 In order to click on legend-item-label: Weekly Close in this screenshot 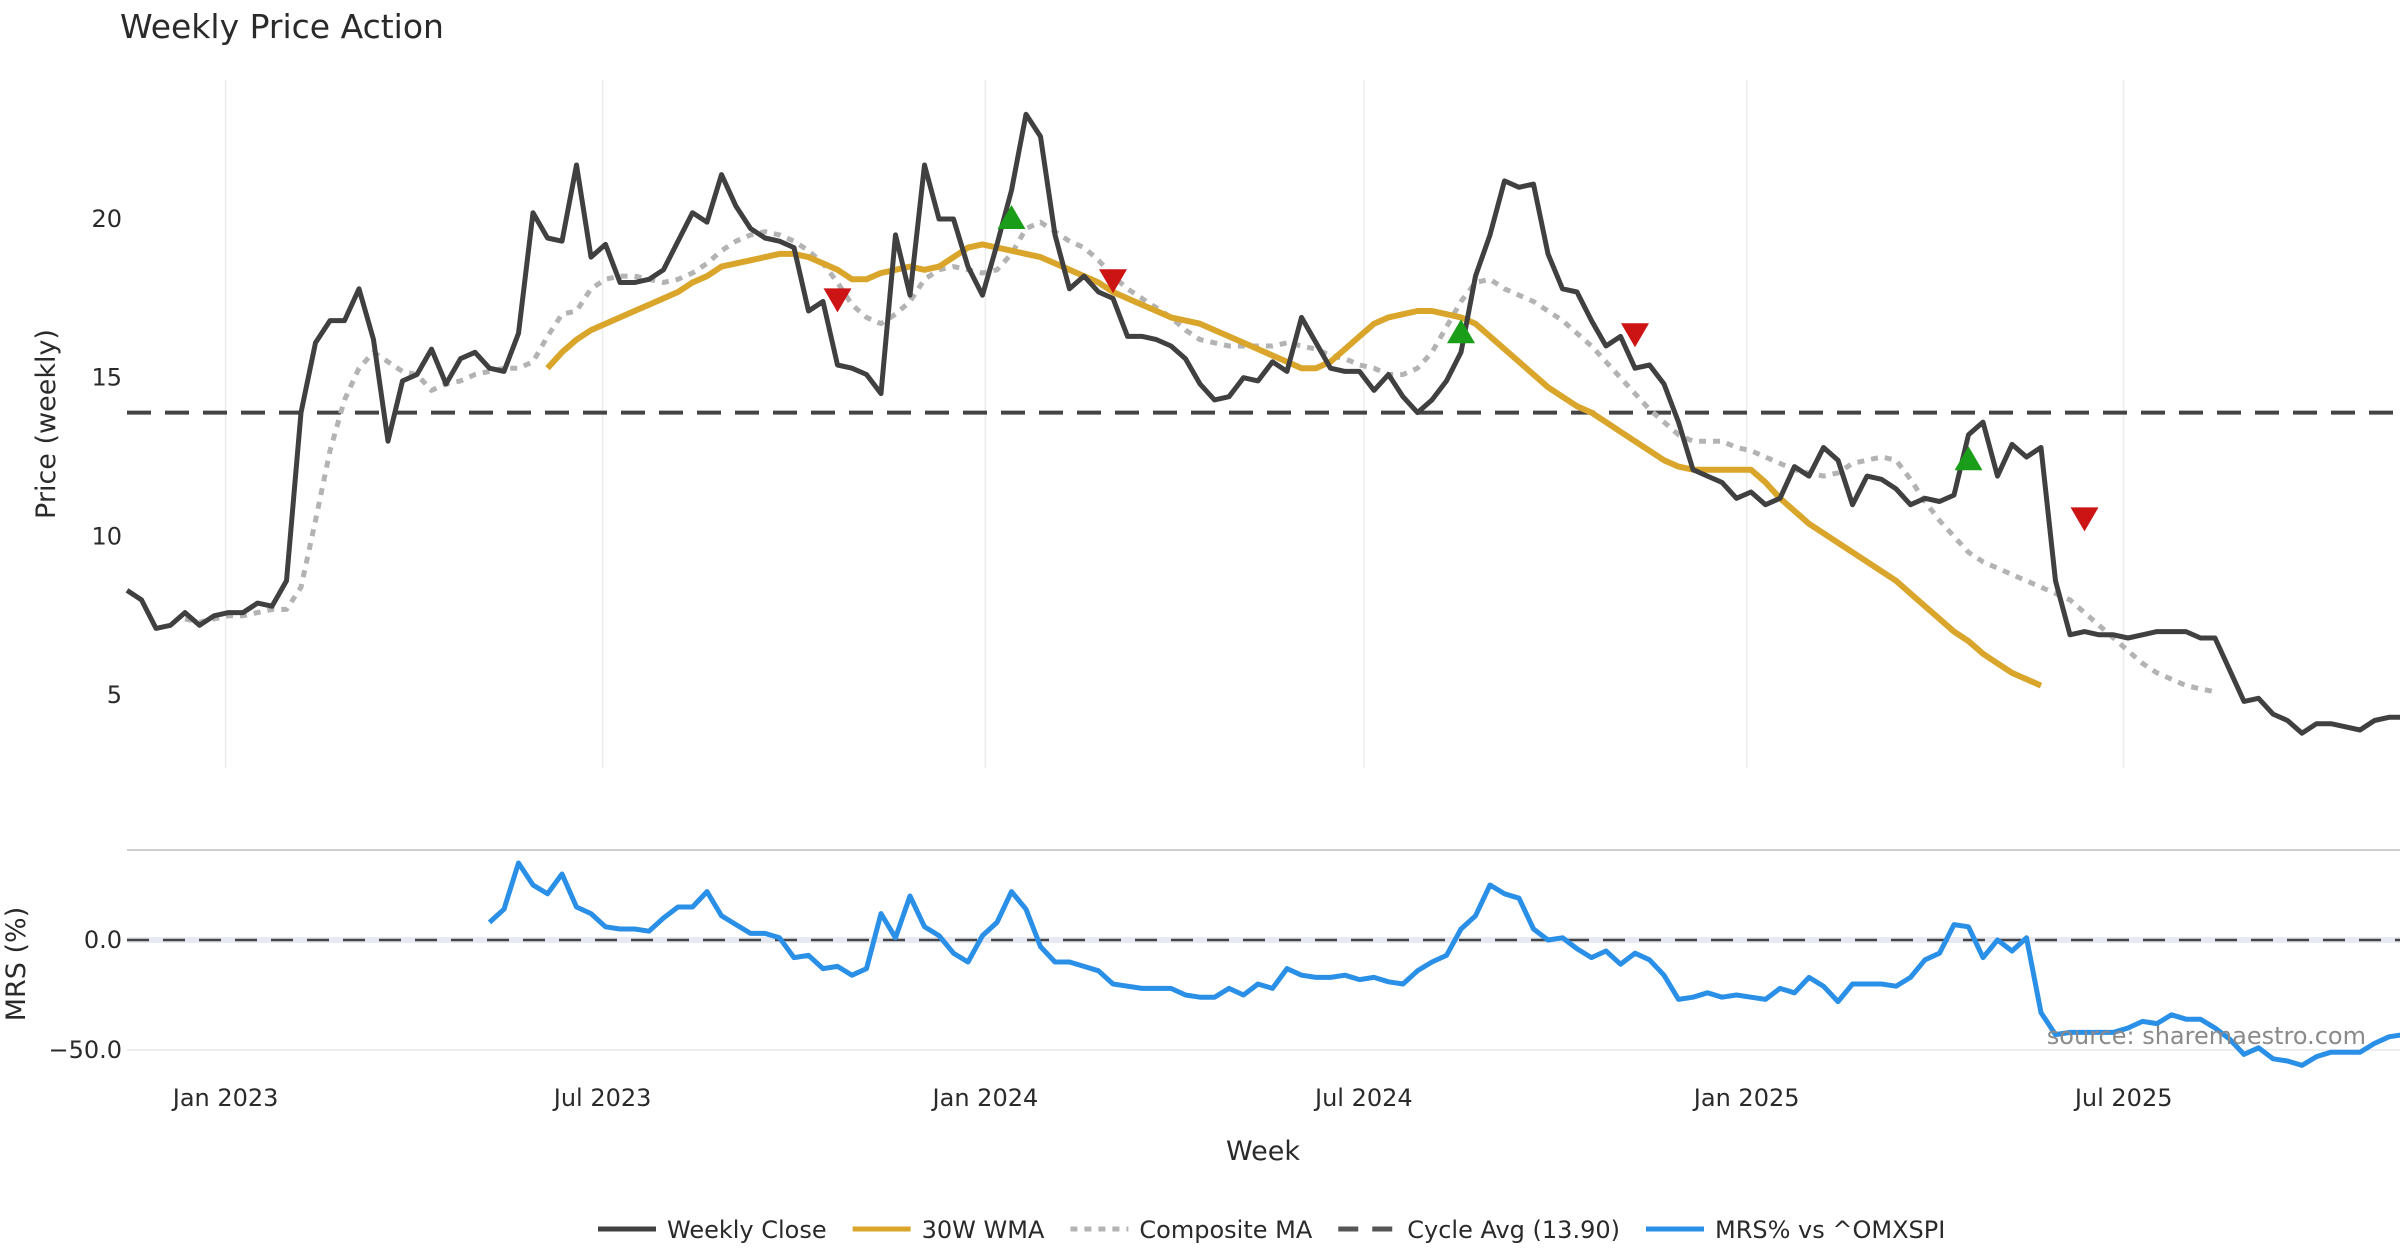, I will do `click(747, 1230)`.